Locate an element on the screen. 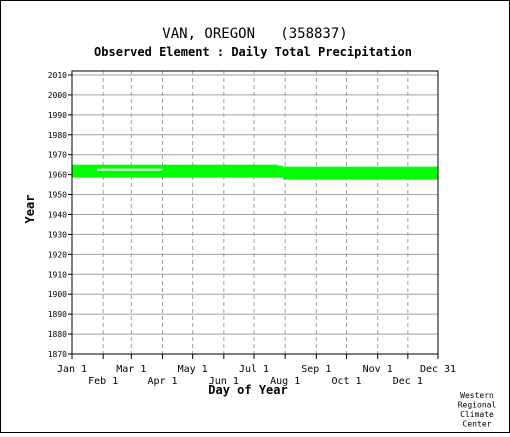  y-tick-label: 1900 is located at coordinates (57, 294).